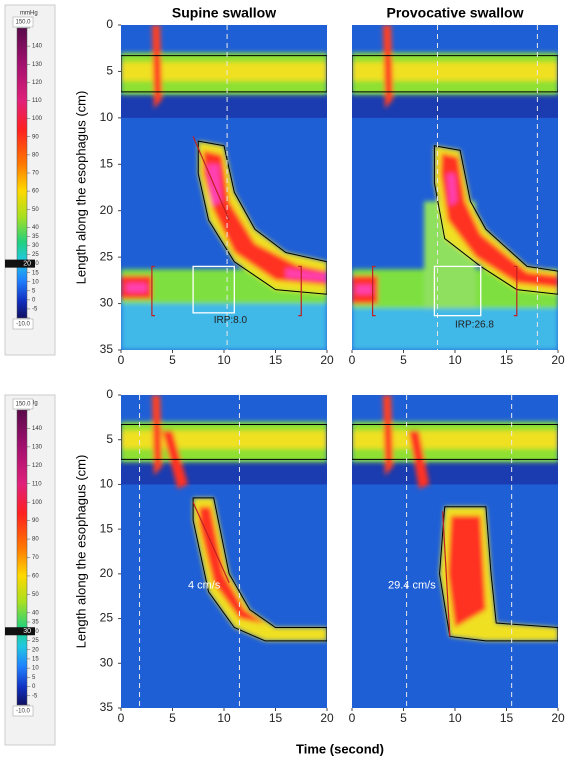  Describe the element at coordinates (27, 263) in the screenshot. I see `colorbar-marker-label: 20` at that location.